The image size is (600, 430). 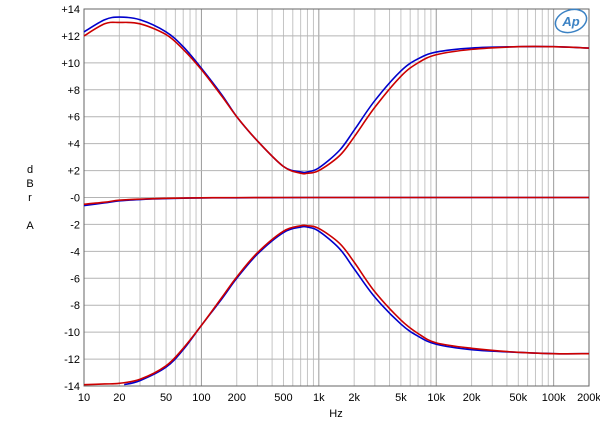 I want to click on x-tick-labels: 10 20 50 100 200 500 1k 2k 5k 10k 20k 50k 100k 200k, so click(x=339, y=398).